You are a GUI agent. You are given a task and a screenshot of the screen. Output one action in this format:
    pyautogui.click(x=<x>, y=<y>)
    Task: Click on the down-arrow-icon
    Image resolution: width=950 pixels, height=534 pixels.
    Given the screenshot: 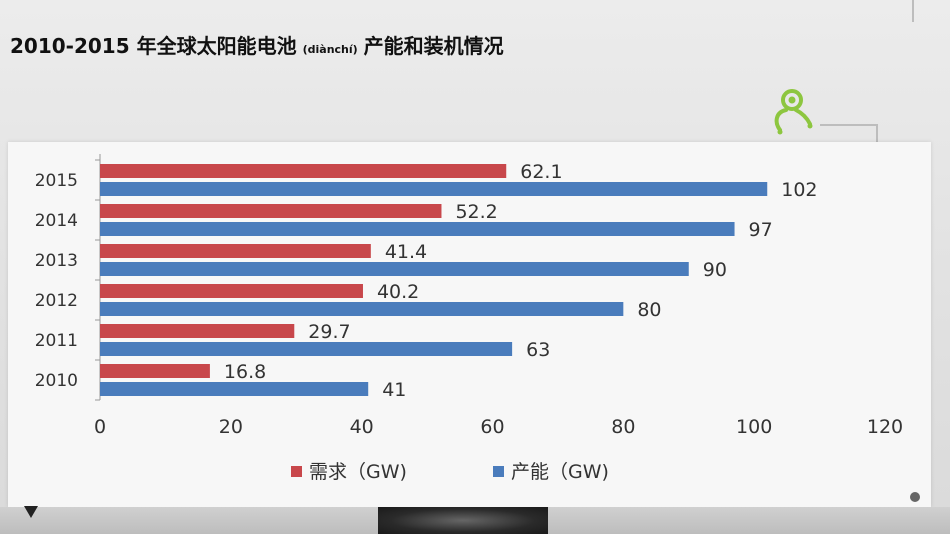 What is the action you would take?
    pyautogui.click(x=31, y=512)
    